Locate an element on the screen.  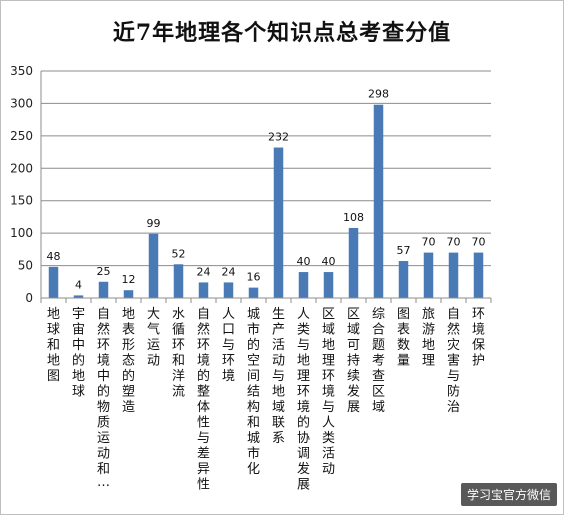
x-category-label: 生产活动与地域联系 is located at coordinates (278, 376).